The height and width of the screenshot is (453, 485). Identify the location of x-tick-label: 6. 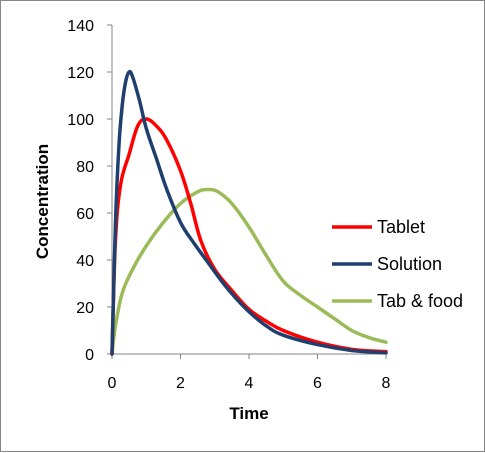
(317, 383).